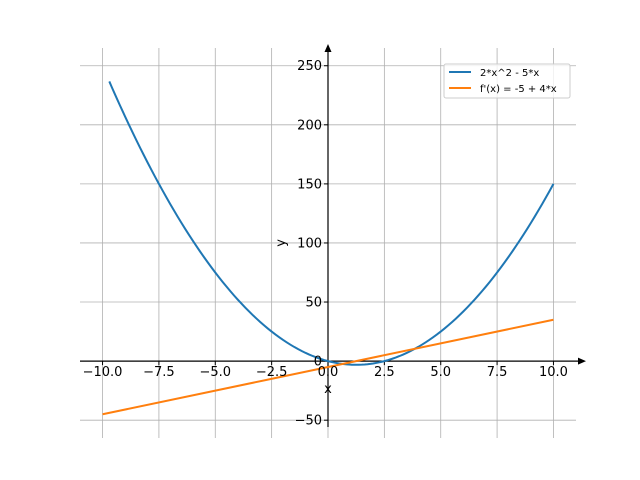 This screenshot has height=480, width=640. I want to click on y-tick-label-3: 100, so click(309, 243).